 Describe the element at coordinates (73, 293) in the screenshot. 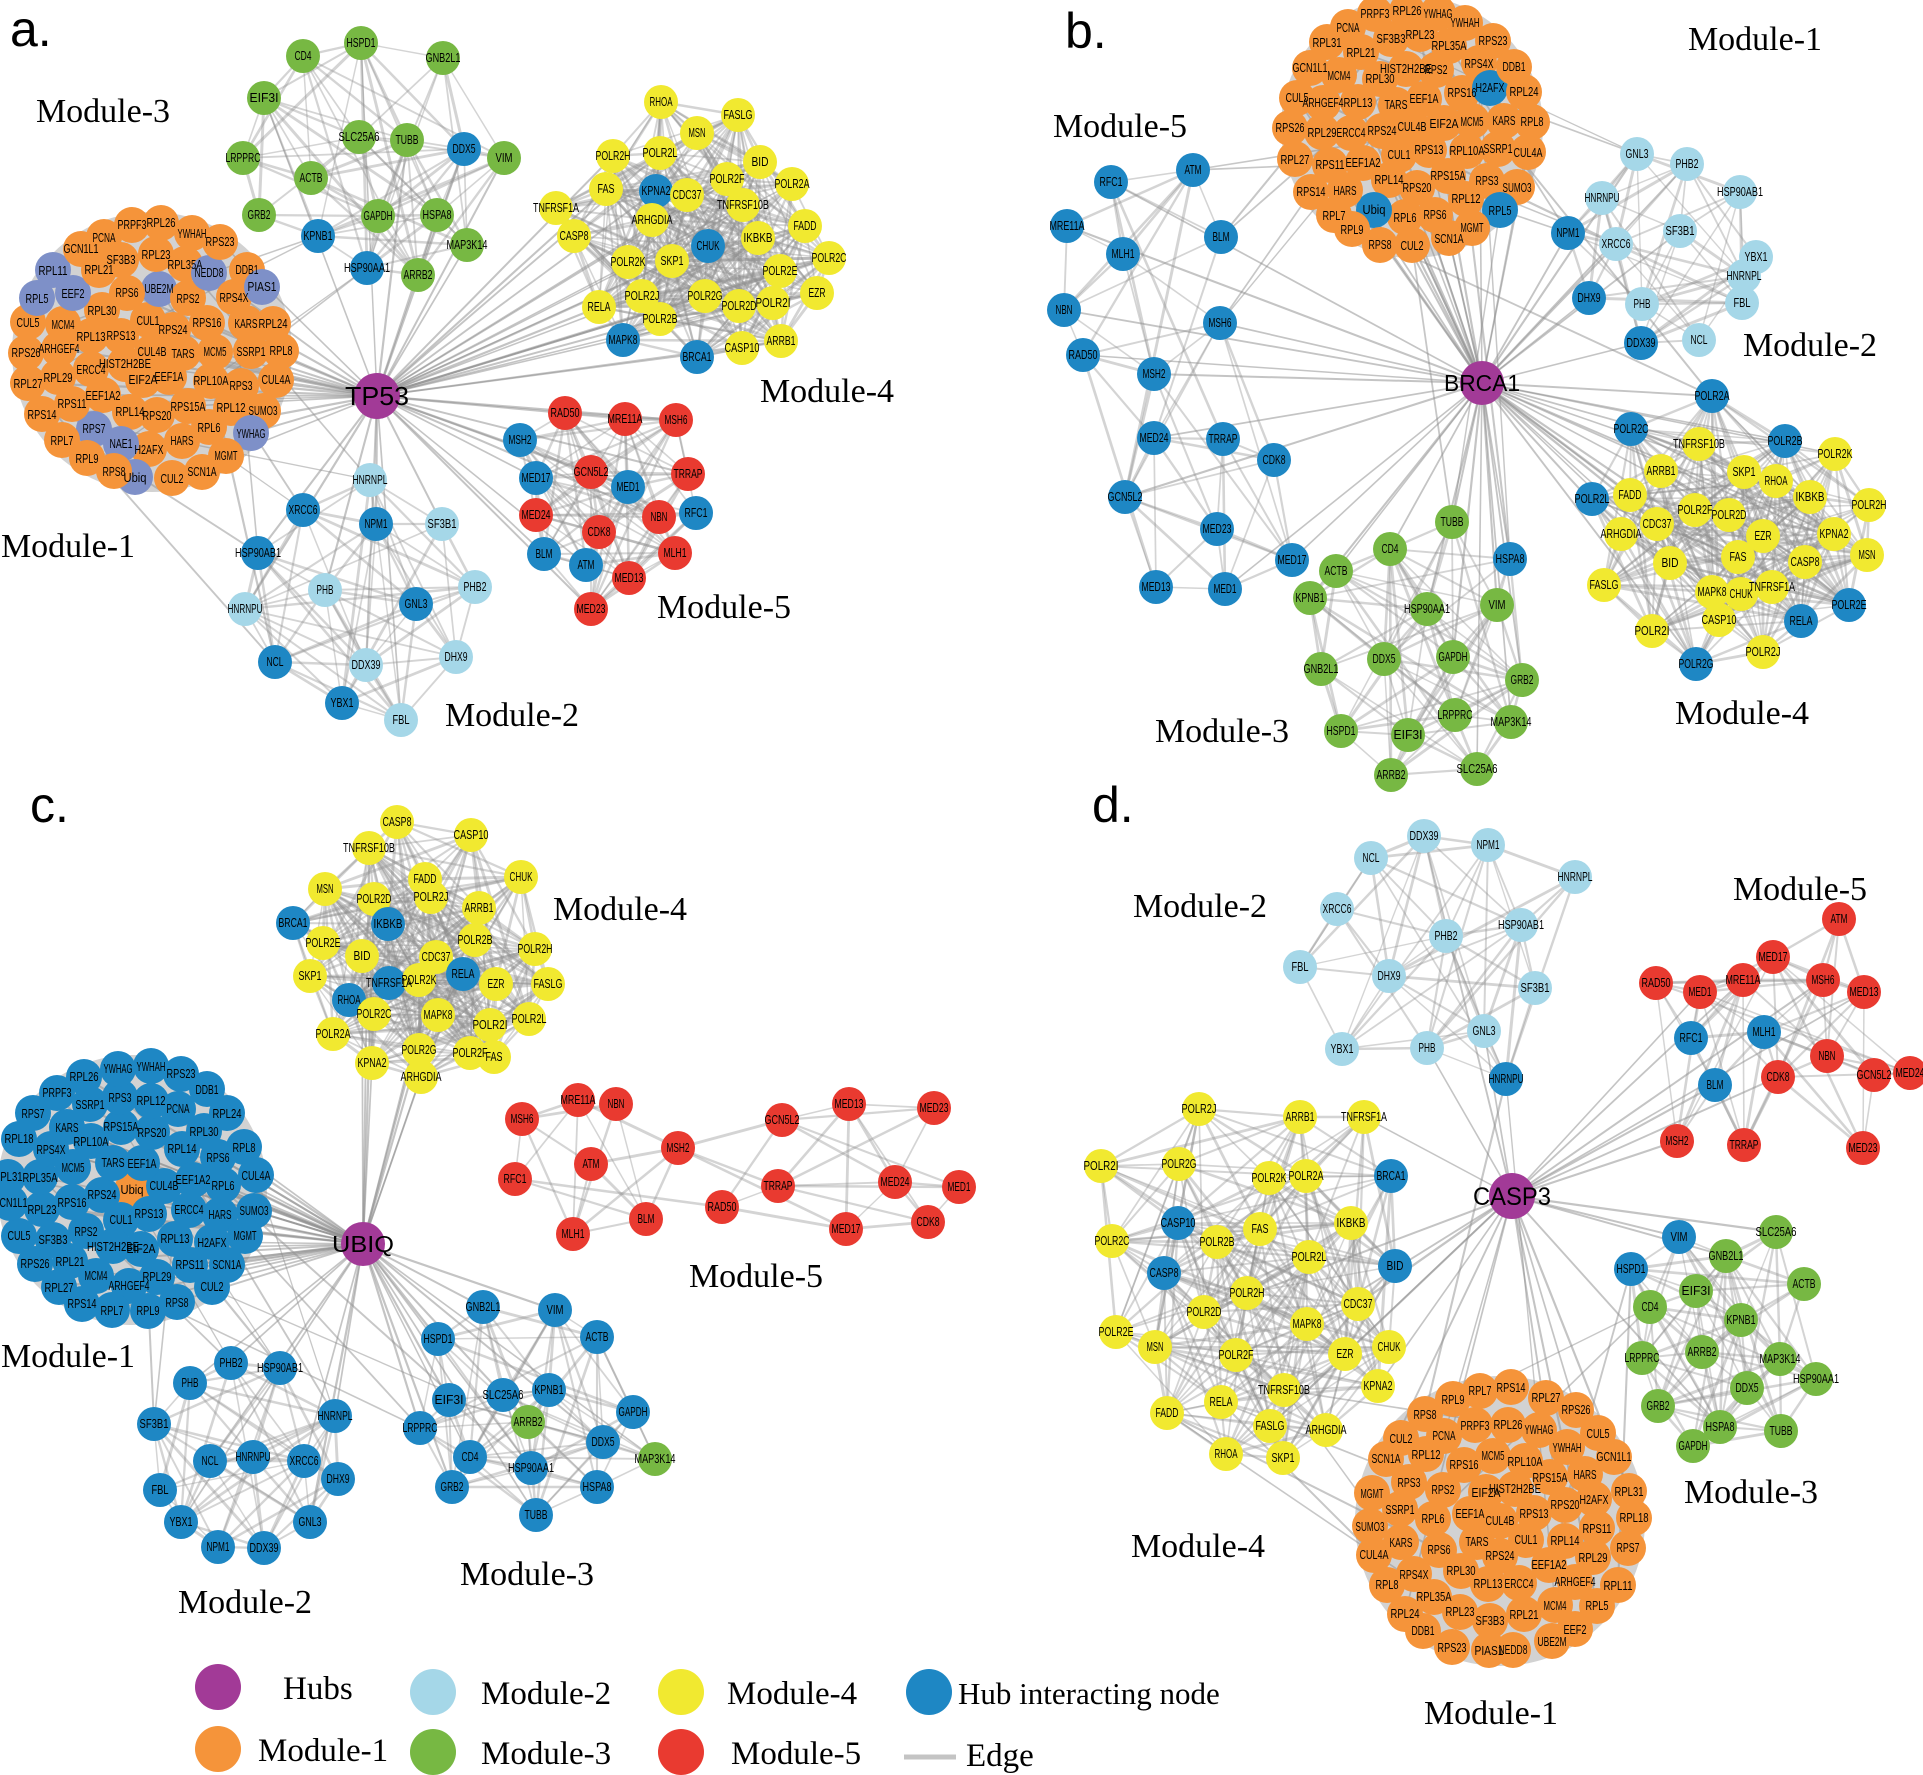

I see `svg-text: EEF2` at that location.